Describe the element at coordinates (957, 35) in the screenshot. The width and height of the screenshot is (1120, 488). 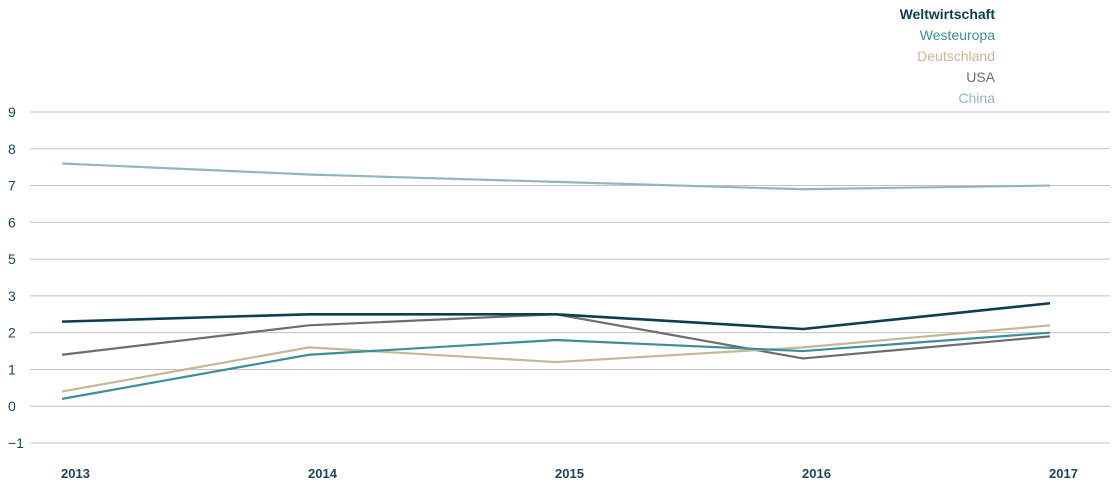
I see `legend-item-westeuropa: Westeuropa` at that location.